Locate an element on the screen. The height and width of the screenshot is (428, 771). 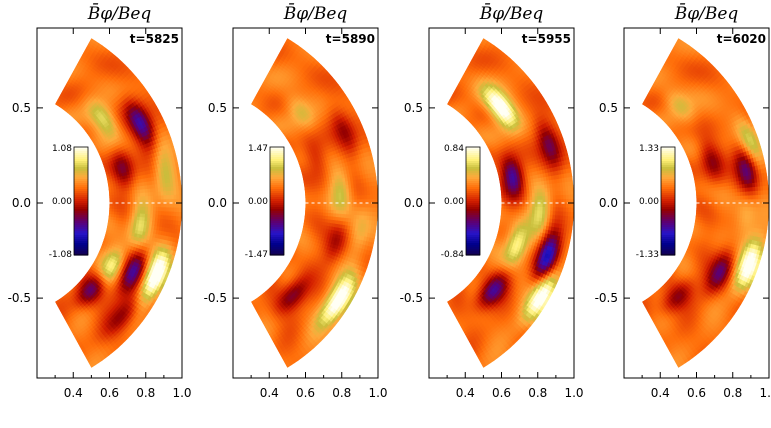
colorbar: 1.33 0.00 -1.33 is located at coordinates (656, 202).